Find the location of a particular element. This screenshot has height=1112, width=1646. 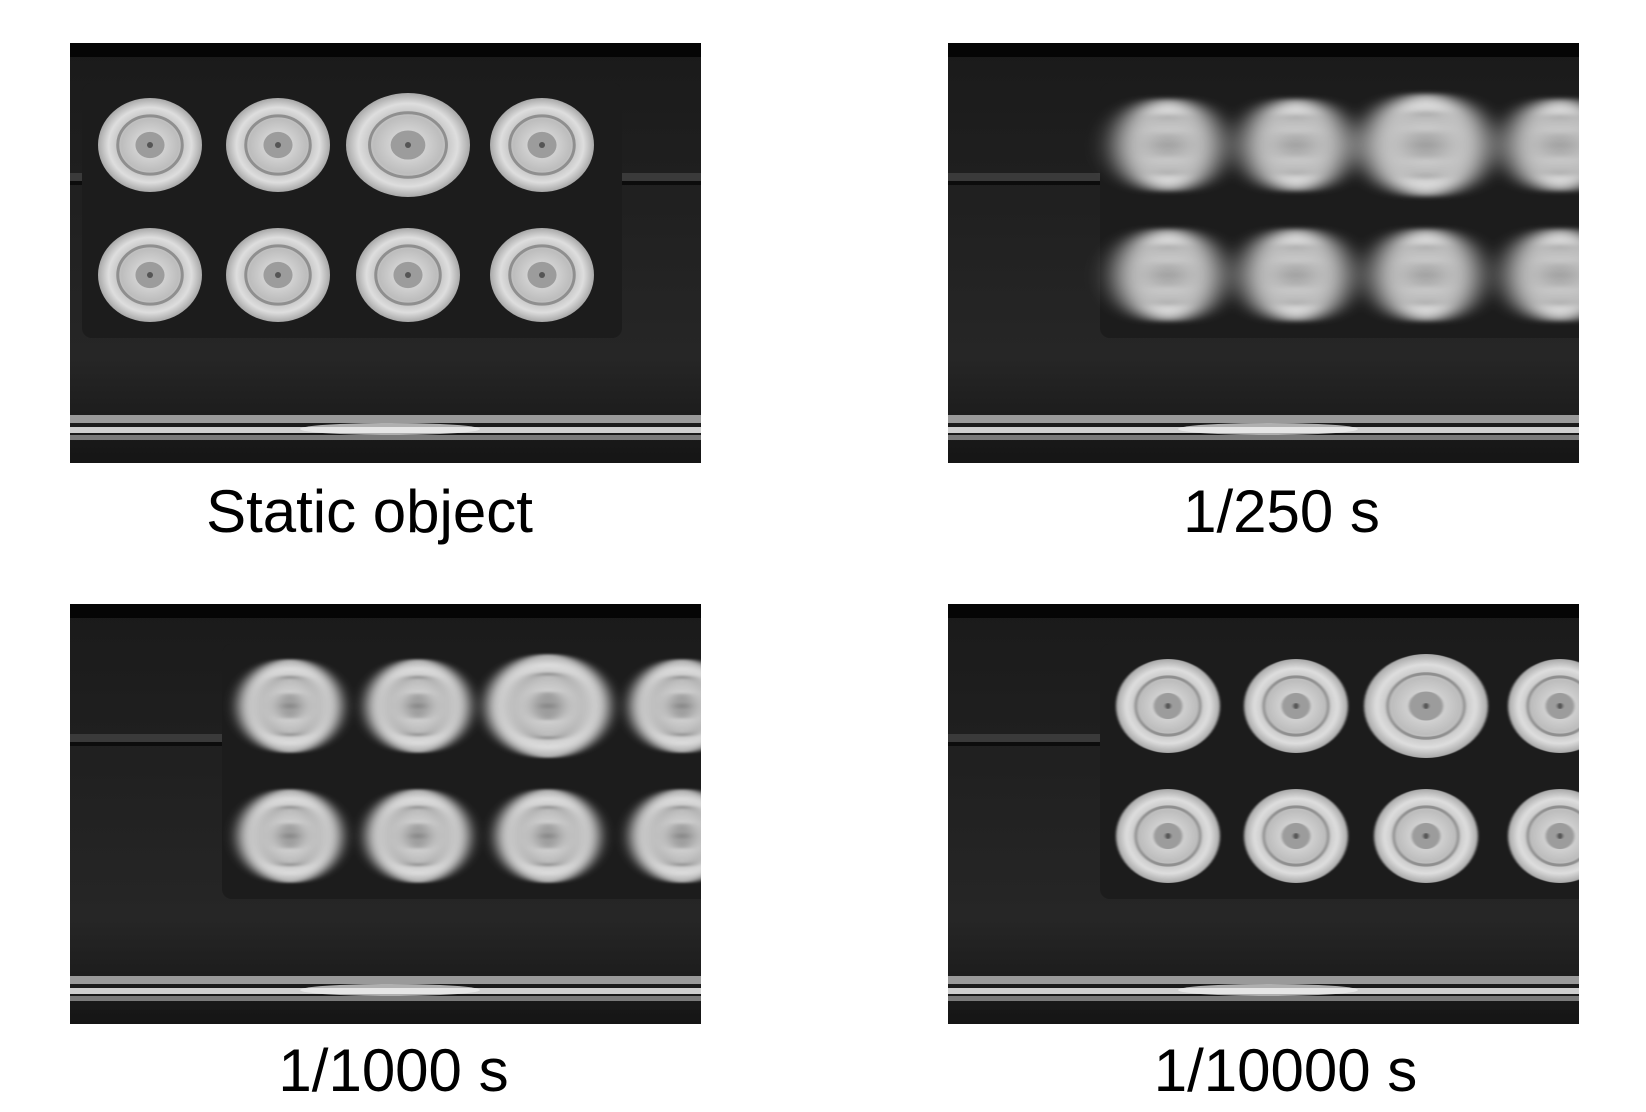

photo-1-250s-image is located at coordinates (1263, 253).